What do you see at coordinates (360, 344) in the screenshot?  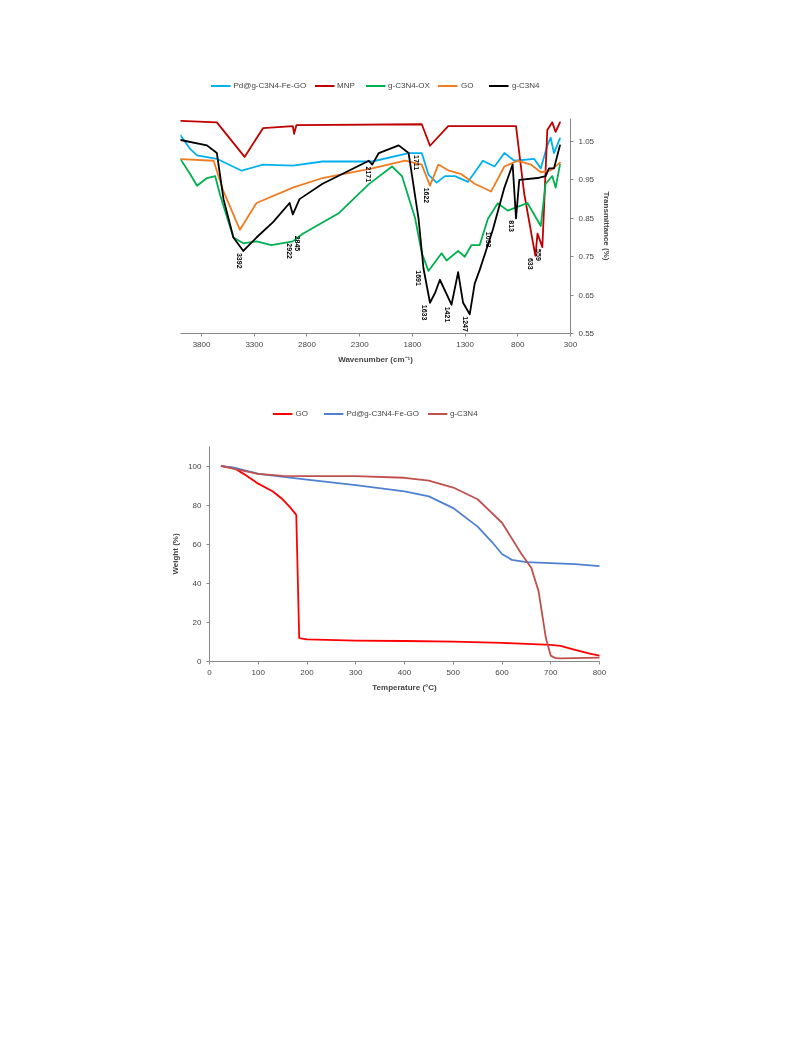 I see `x-tick-label: 2300` at bounding box center [360, 344].